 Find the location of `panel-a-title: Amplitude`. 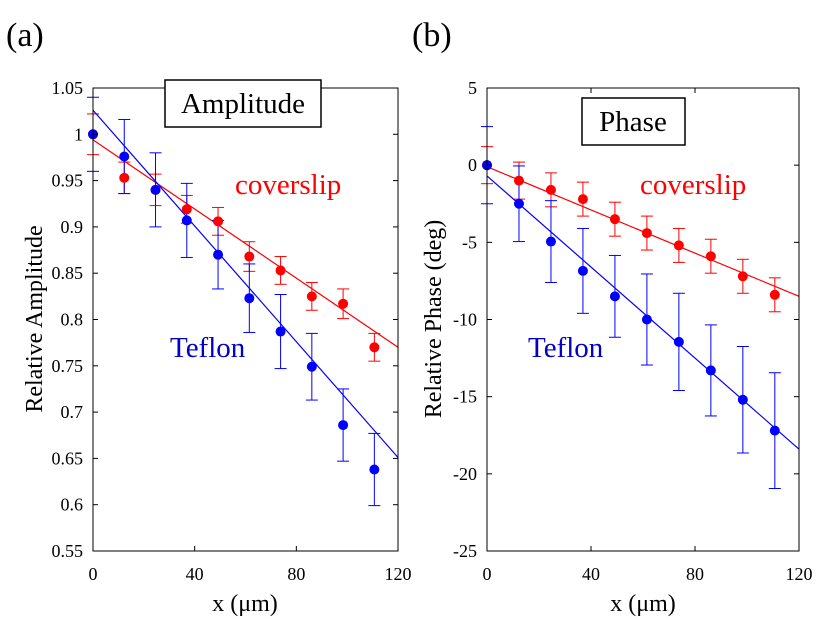

panel-a-title: Amplitude is located at coordinates (243, 104).